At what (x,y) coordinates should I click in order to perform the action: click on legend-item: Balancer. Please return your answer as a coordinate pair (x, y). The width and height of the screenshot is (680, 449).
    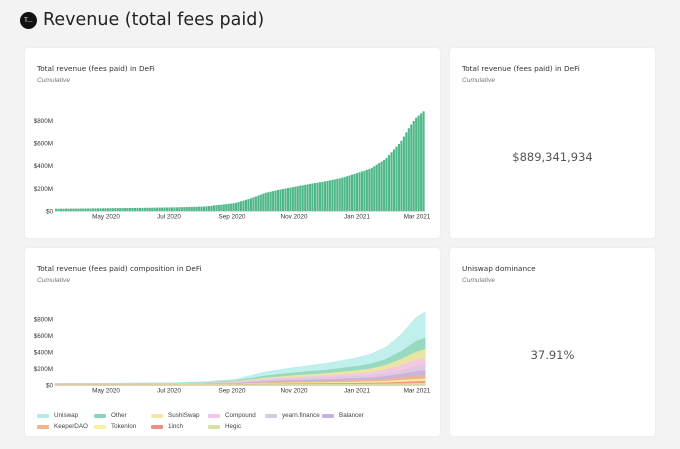
    Looking at the image, I should click on (350, 415).